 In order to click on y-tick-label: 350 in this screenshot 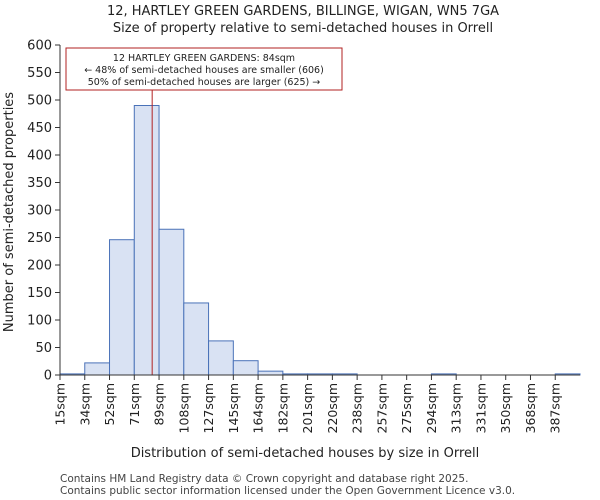, I will do `click(39, 183)`.